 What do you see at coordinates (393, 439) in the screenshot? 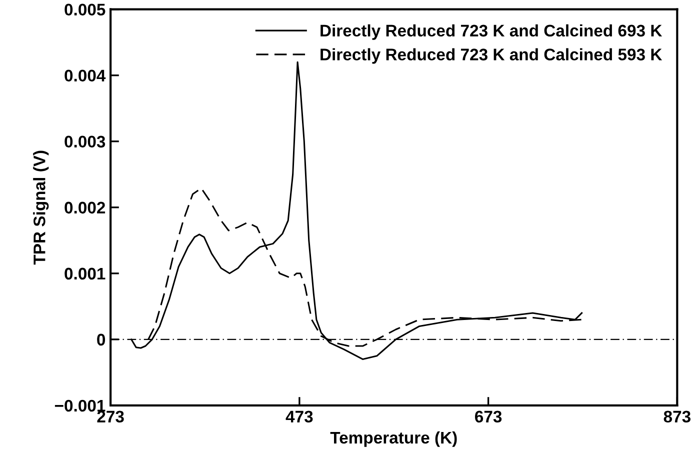
I see `x-axis-title: Temperature (K)` at bounding box center [393, 439].